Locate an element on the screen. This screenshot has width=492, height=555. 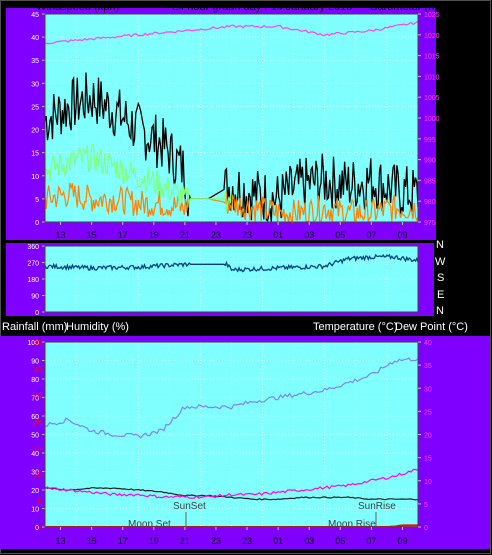
y2-tick-label: 10 is located at coordinates (428, 482).